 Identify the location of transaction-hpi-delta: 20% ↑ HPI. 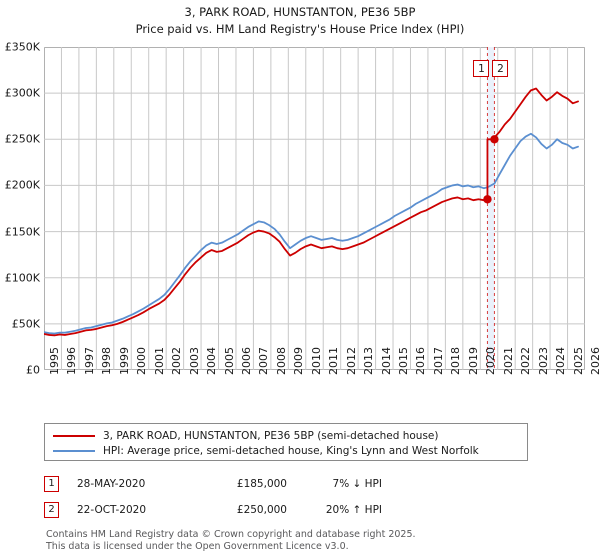
(353, 510).